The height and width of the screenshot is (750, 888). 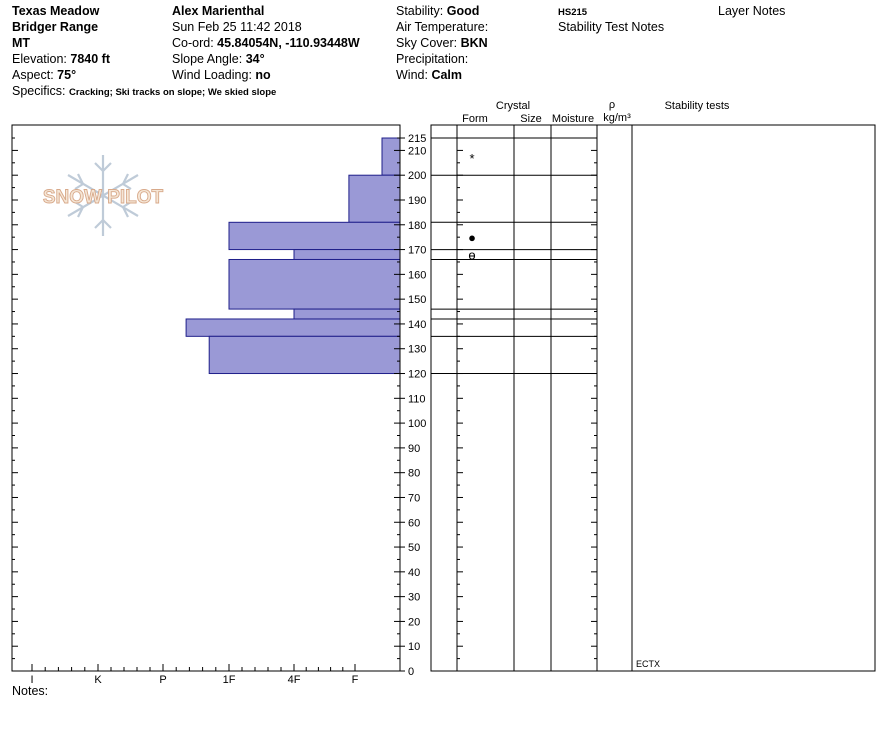 I want to click on snowflake-logo-icon, so click(x=103, y=195).